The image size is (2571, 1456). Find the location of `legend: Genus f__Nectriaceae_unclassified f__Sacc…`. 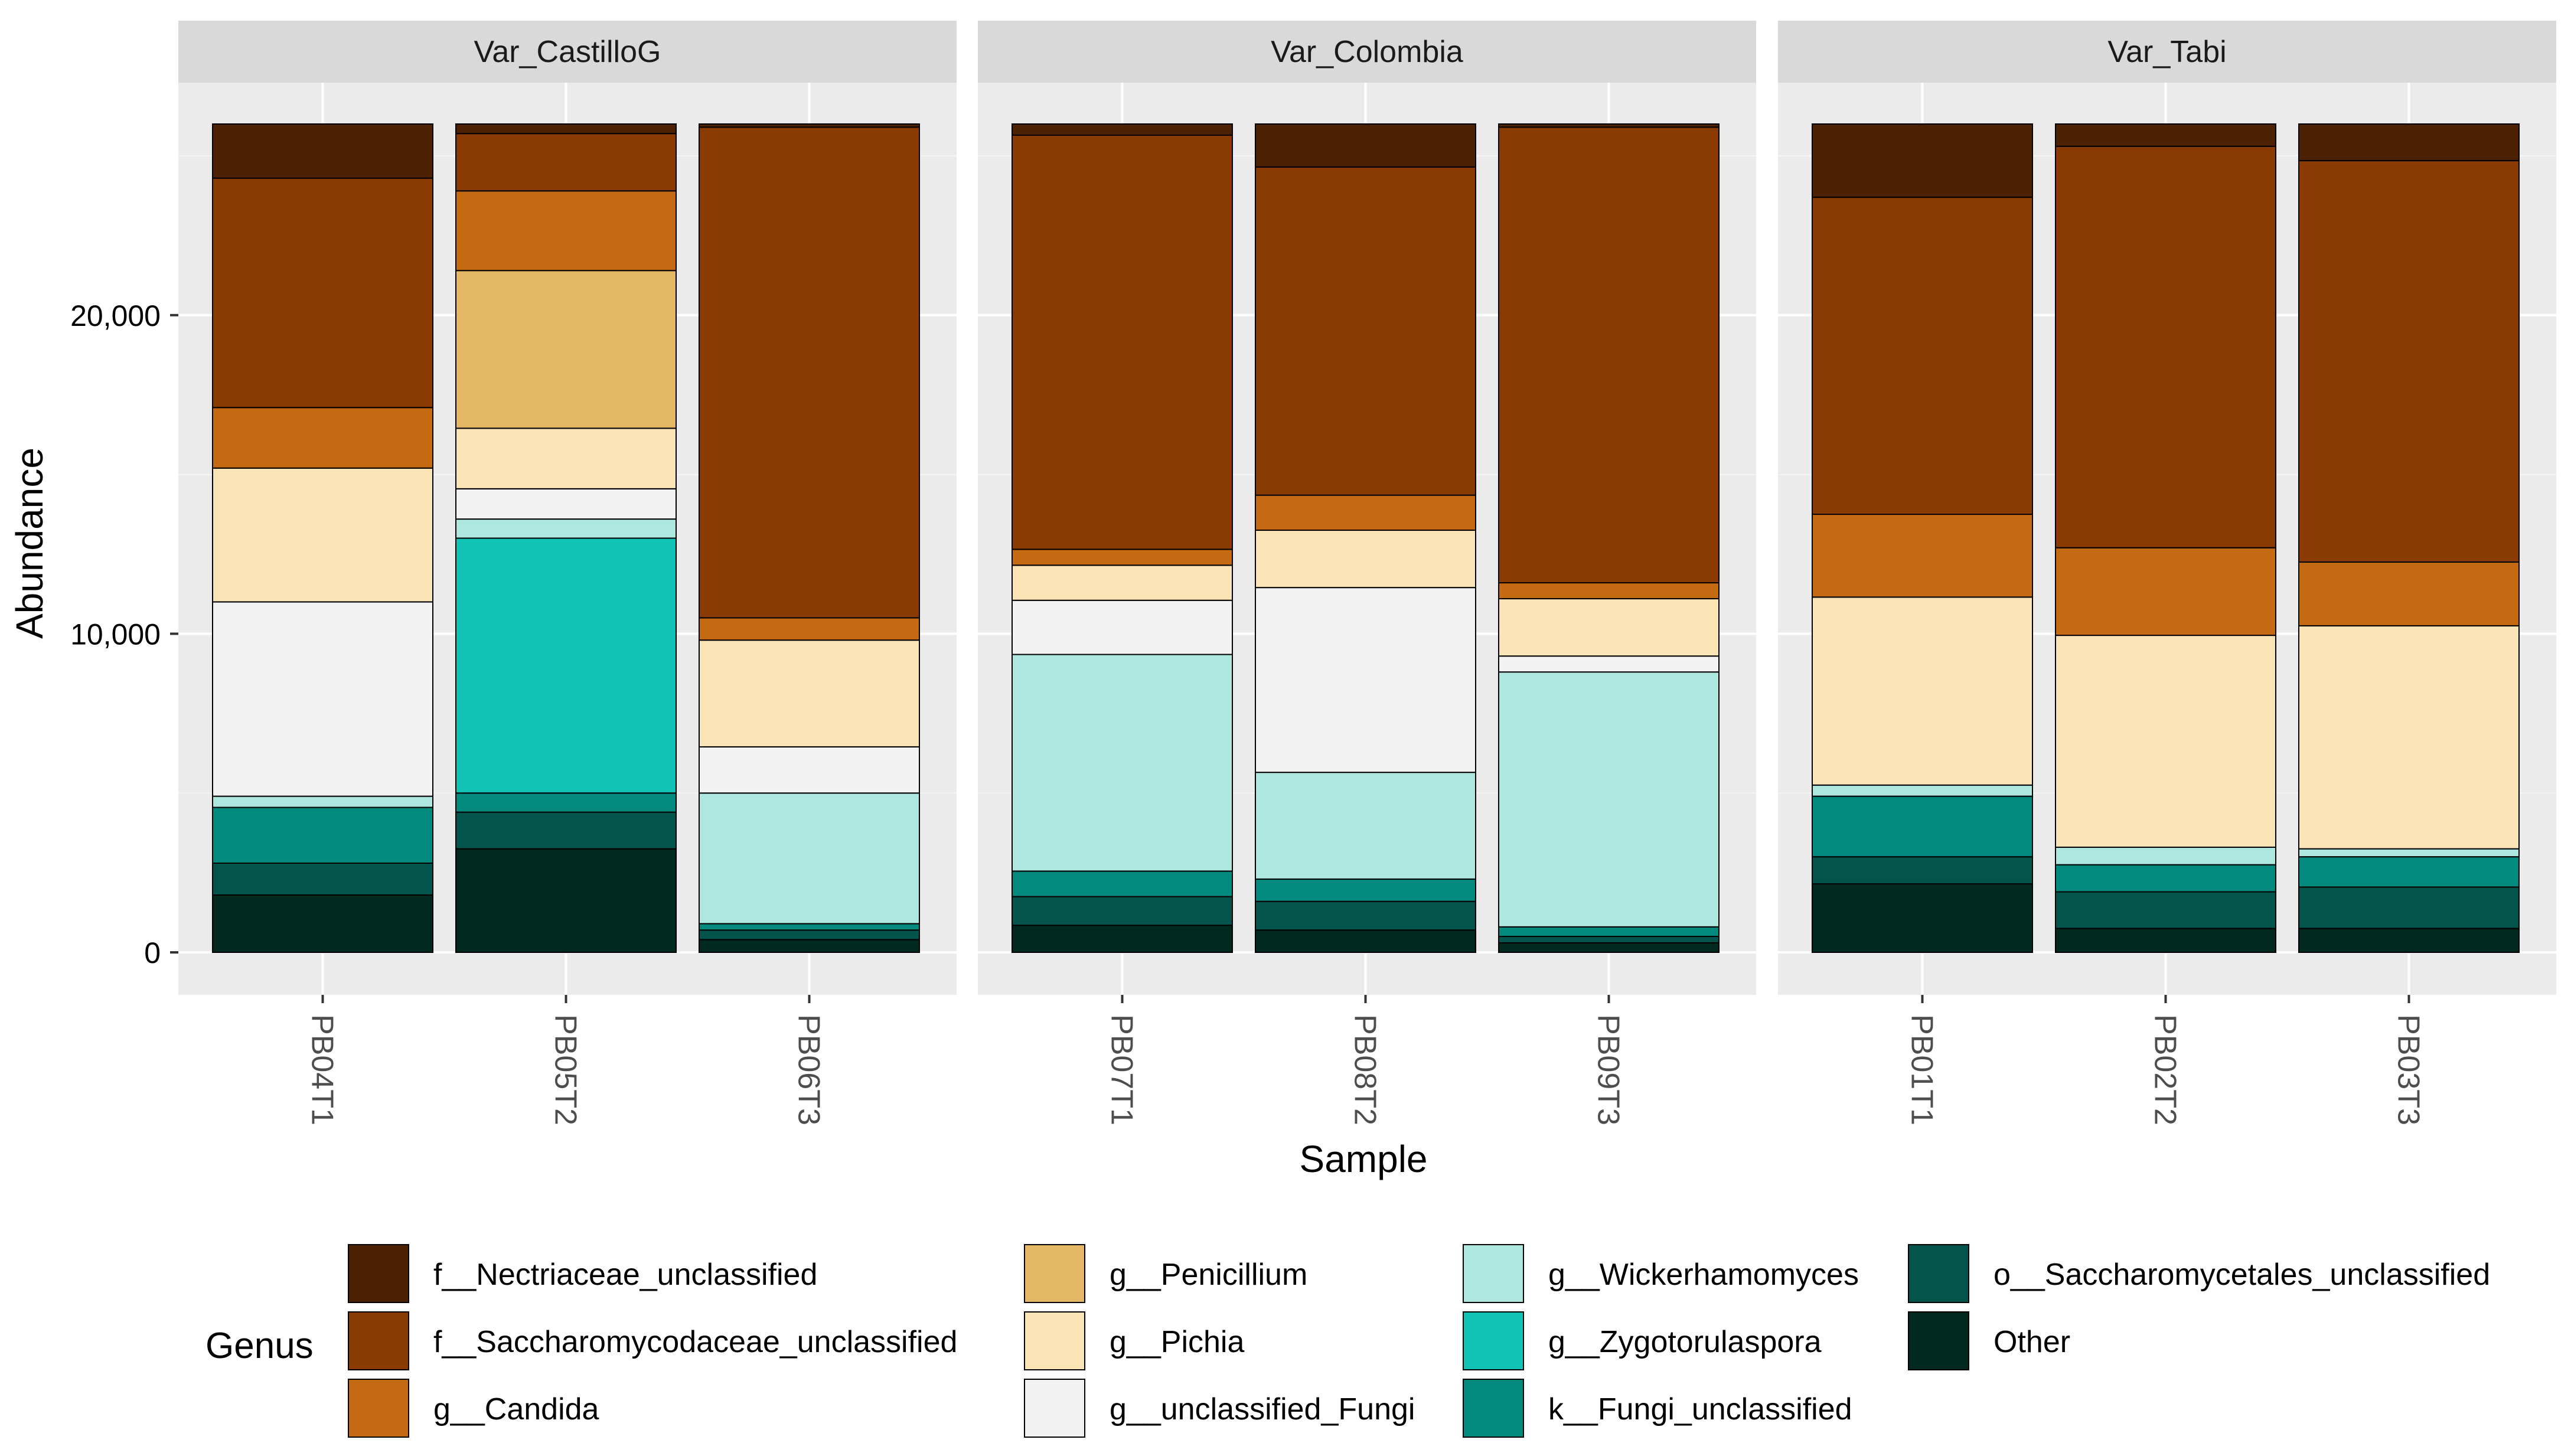

legend: Genus f__Nectriaceae_unclassified f__Sacc… is located at coordinates (1347, 1341).